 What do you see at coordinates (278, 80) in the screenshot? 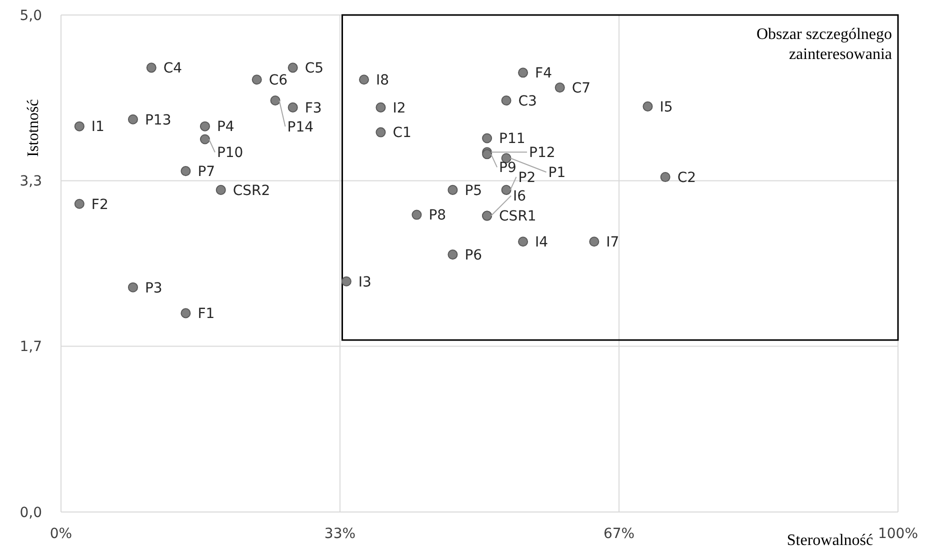
I see `data-label: C6` at bounding box center [278, 80].